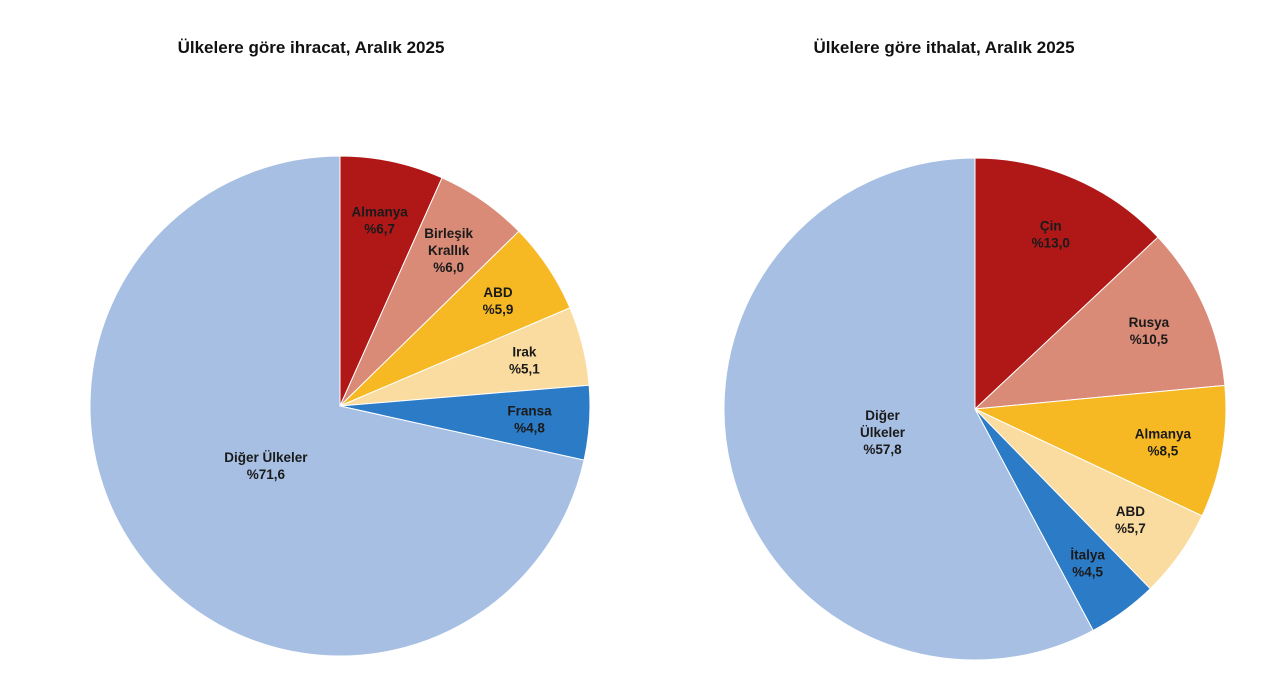 The height and width of the screenshot is (697, 1280). I want to click on export-slice-label-1: Birleşik Krallık %6,0, so click(448, 250).